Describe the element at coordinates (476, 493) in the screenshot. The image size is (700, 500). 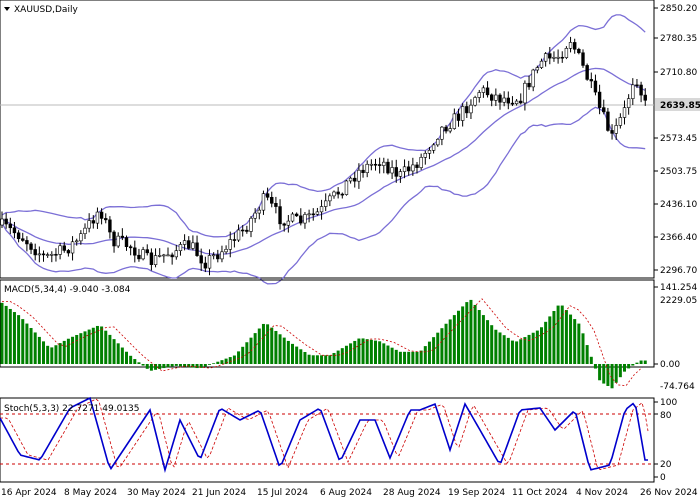
I see `date-label: 19 Sep 2024` at that location.